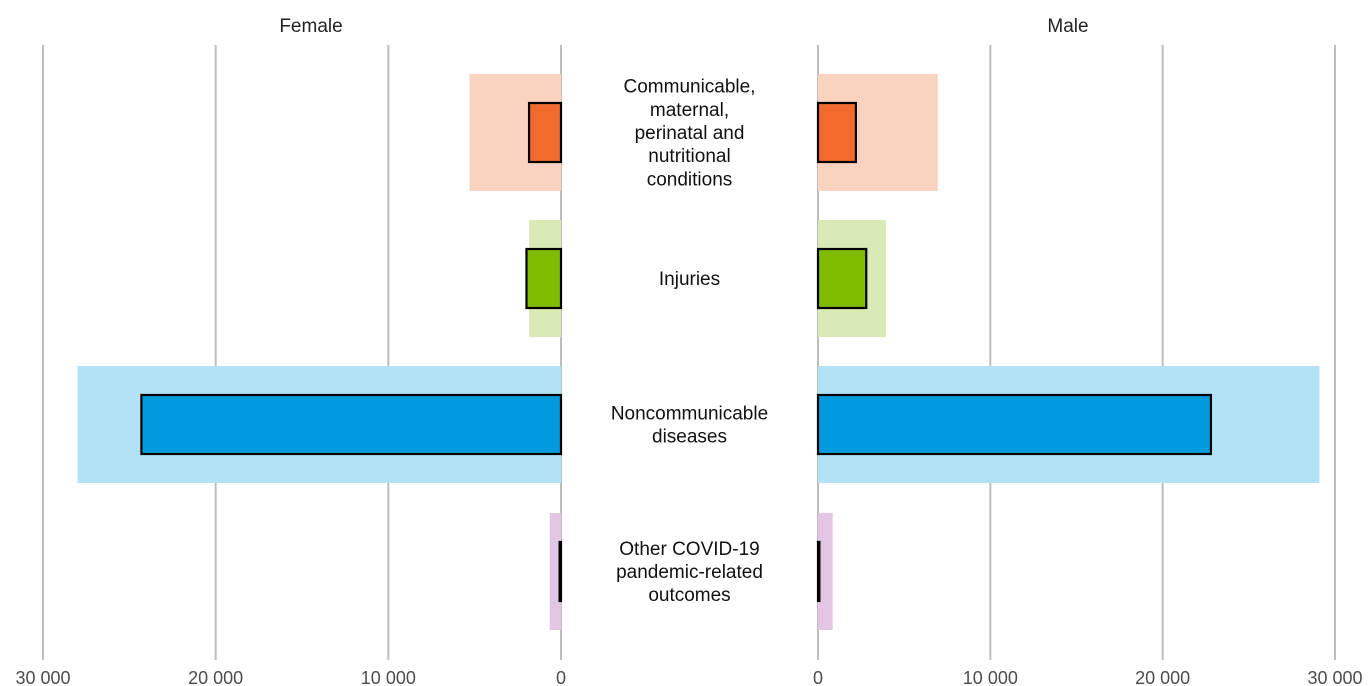 This screenshot has height=686, width=1370. I want to click on tick-label-male: 20 000, so click(1162, 677).